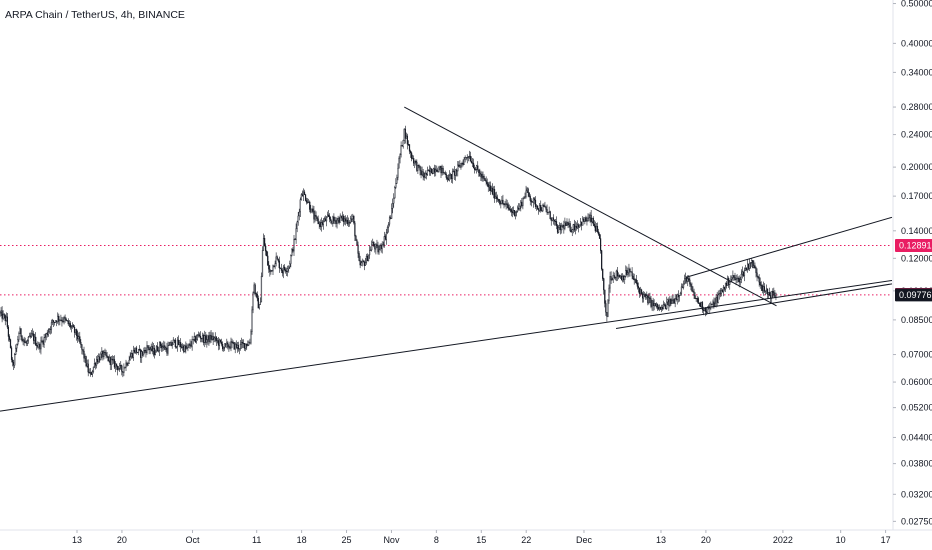 The width and height of the screenshot is (932, 550). Describe the element at coordinates (789, 247) in the screenshot. I see `trendline-channel-upper` at that location.